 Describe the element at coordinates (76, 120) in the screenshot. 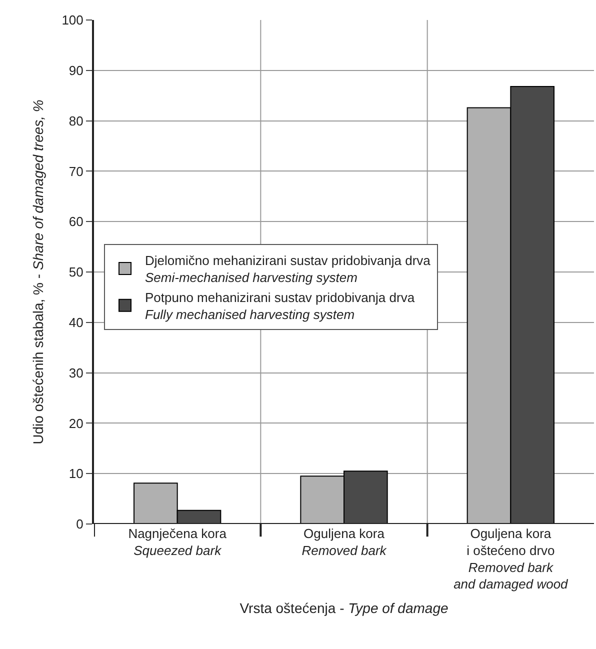

I see `y-tick-label: 80` at that location.